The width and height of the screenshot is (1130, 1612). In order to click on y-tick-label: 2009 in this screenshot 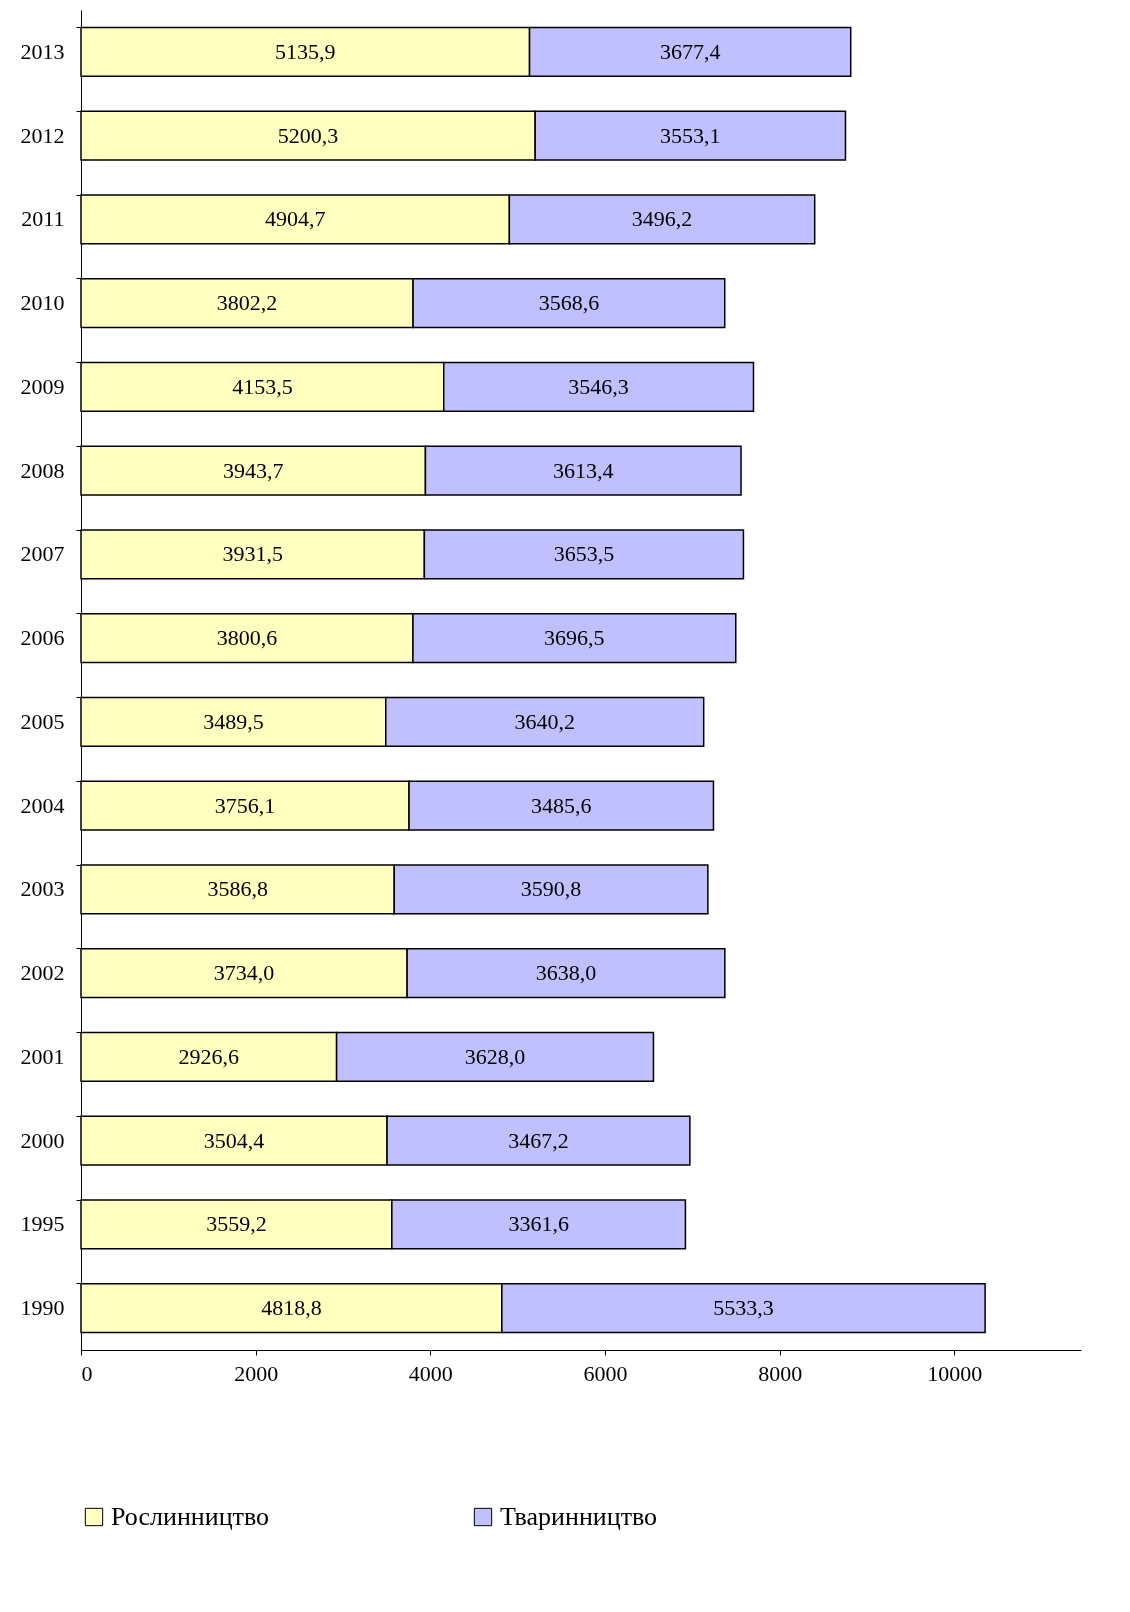, I will do `click(42, 386)`.